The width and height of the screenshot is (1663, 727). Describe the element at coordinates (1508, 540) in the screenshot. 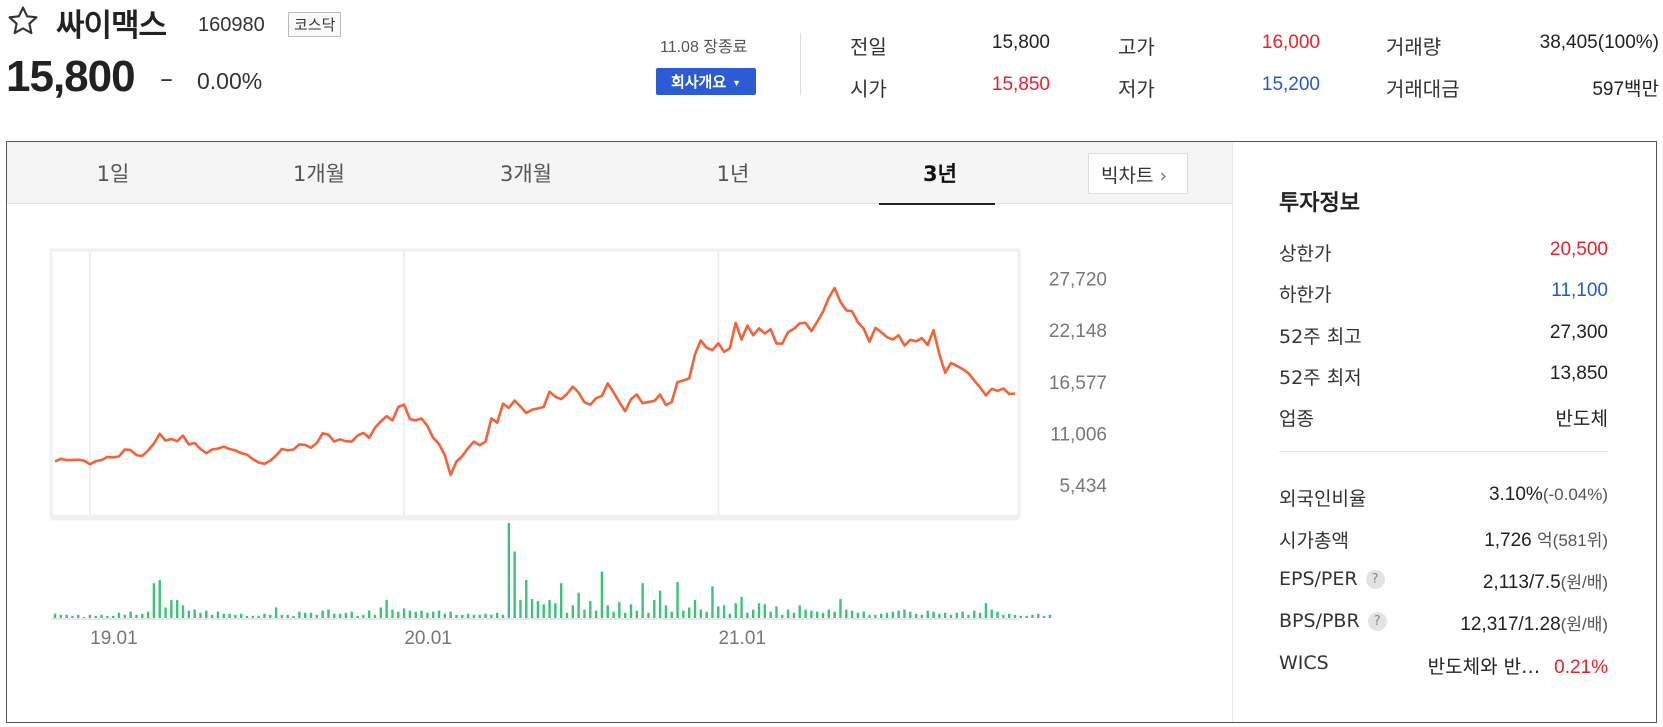

I see `market-cap: 1,726` at that location.